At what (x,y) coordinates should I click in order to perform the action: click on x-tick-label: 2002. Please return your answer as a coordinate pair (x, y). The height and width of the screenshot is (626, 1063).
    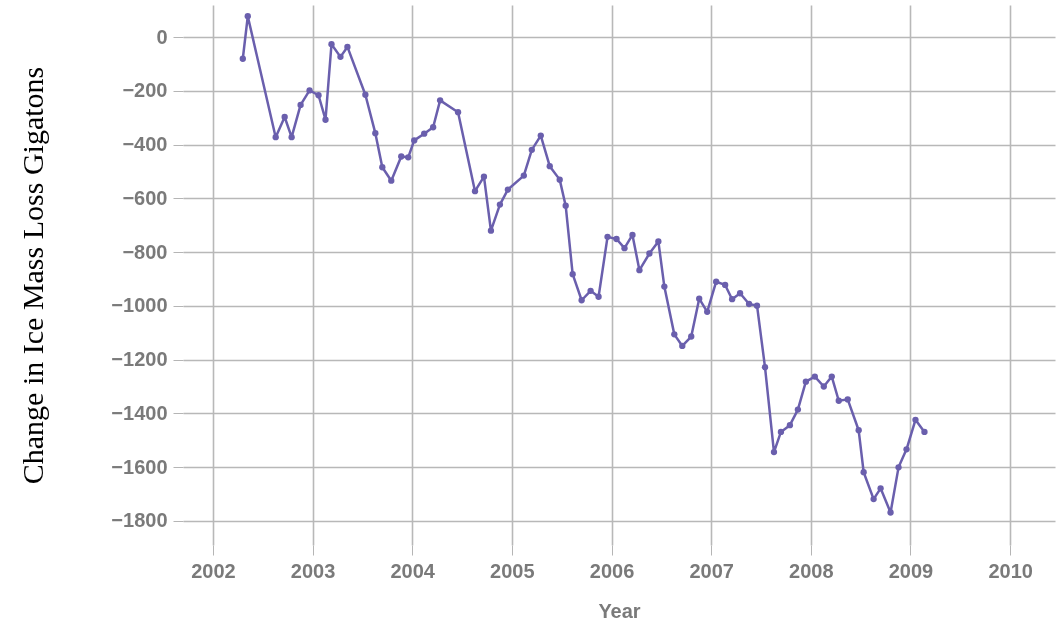
    Looking at the image, I should click on (213, 570).